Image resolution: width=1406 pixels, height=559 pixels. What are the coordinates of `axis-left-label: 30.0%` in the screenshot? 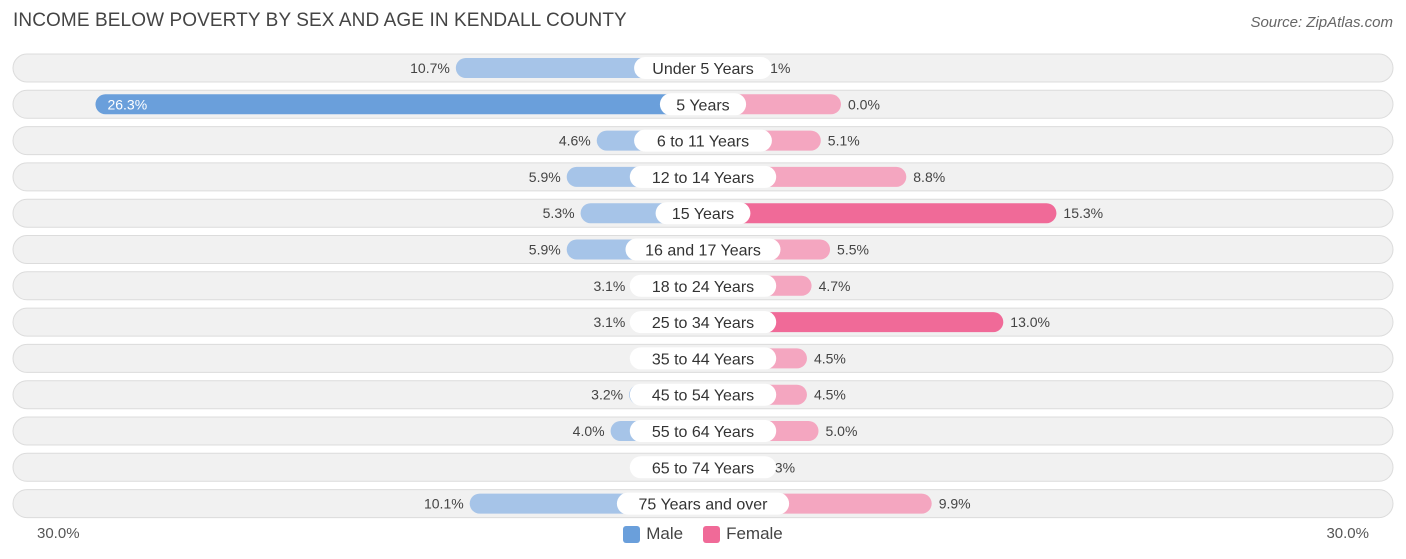 It's located at (58, 533).